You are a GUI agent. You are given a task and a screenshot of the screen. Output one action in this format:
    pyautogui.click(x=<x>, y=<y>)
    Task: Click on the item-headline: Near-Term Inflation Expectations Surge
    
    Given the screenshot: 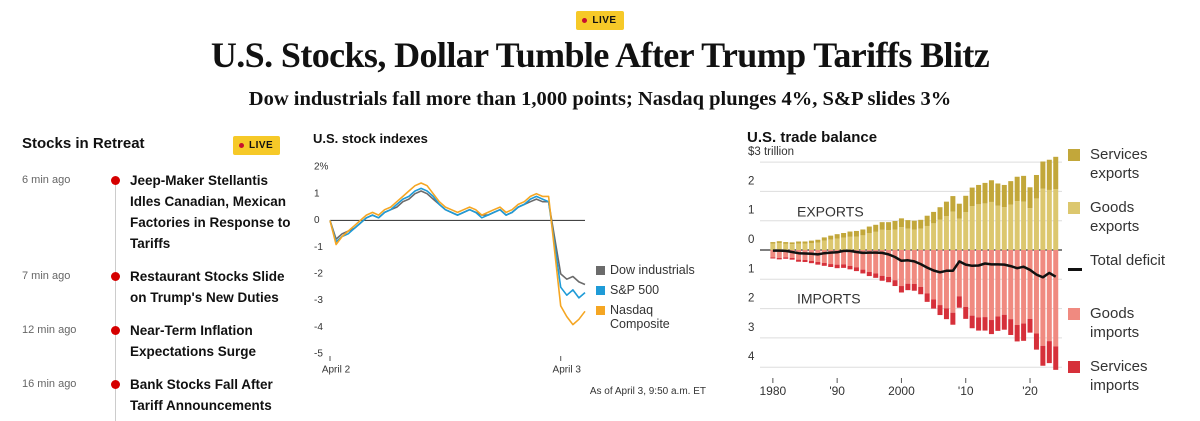 What is the action you would take?
    pyautogui.click(x=193, y=341)
    